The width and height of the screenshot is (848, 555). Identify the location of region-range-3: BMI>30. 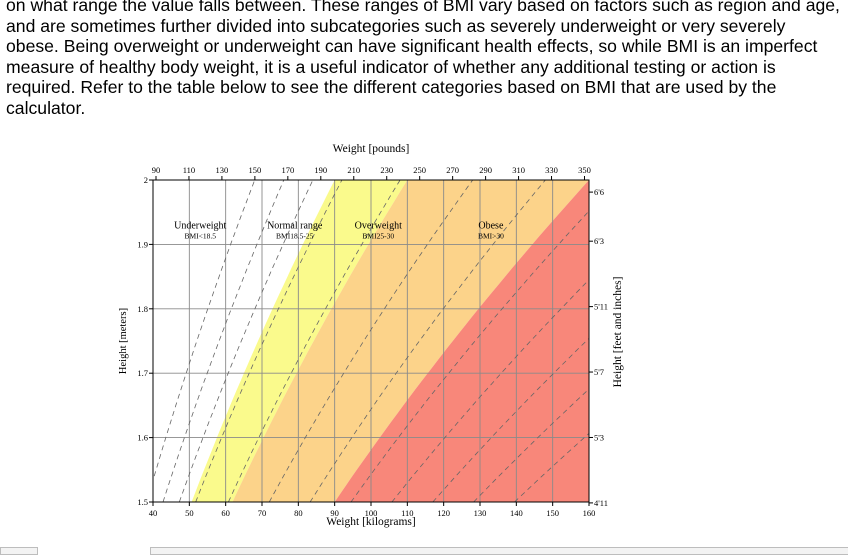
(491, 235).